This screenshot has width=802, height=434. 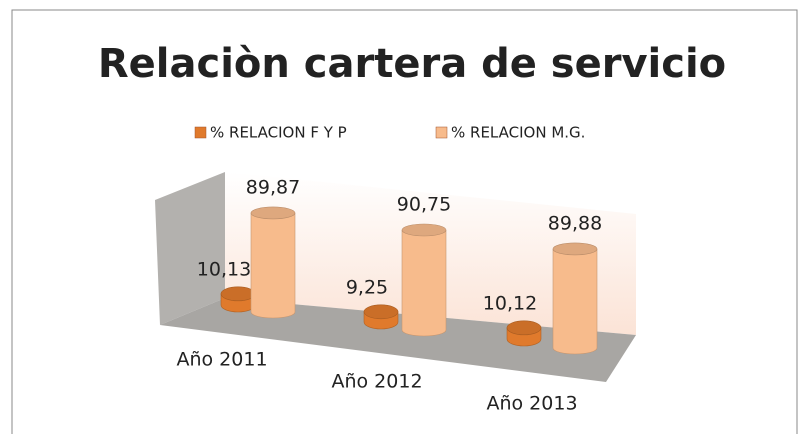 I want to click on x-tick-label: Año 2012, so click(x=376, y=382).